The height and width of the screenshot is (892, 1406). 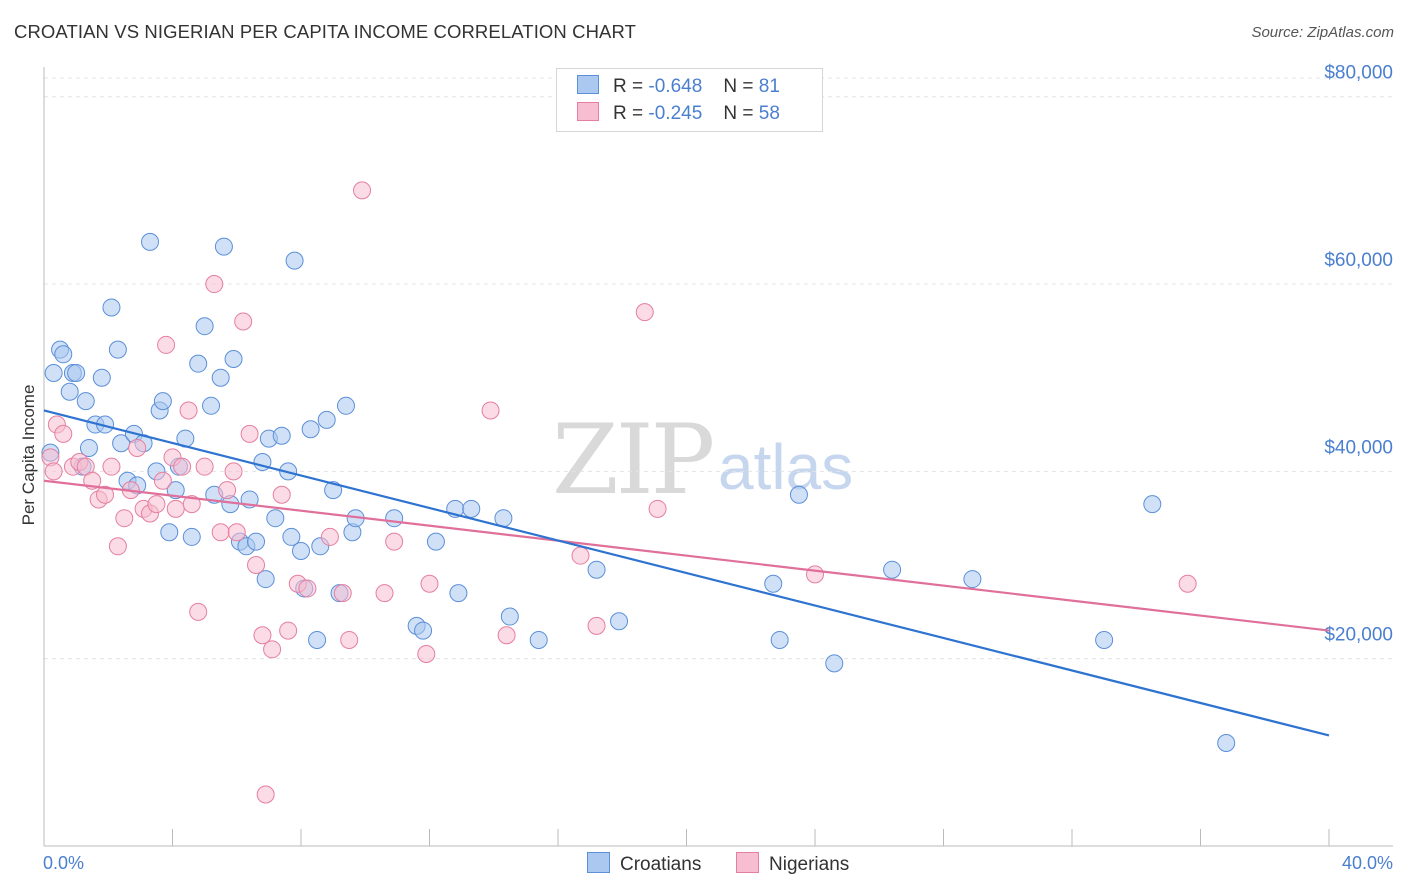 What do you see at coordinates (1358, 260) in the screenshot?
I see `y-tick-label: $60,000` at bounding box center [1358, 260].